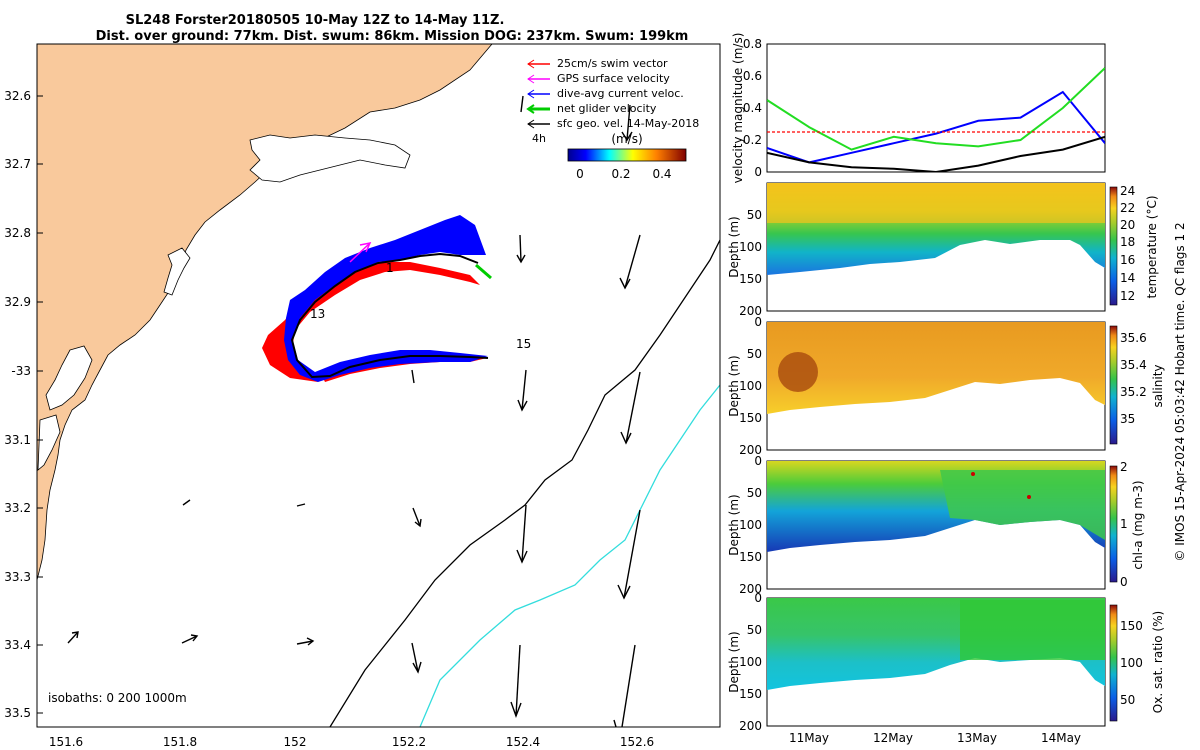  I want to click on velocity-series-dive-avg-current, so click(936, 127).